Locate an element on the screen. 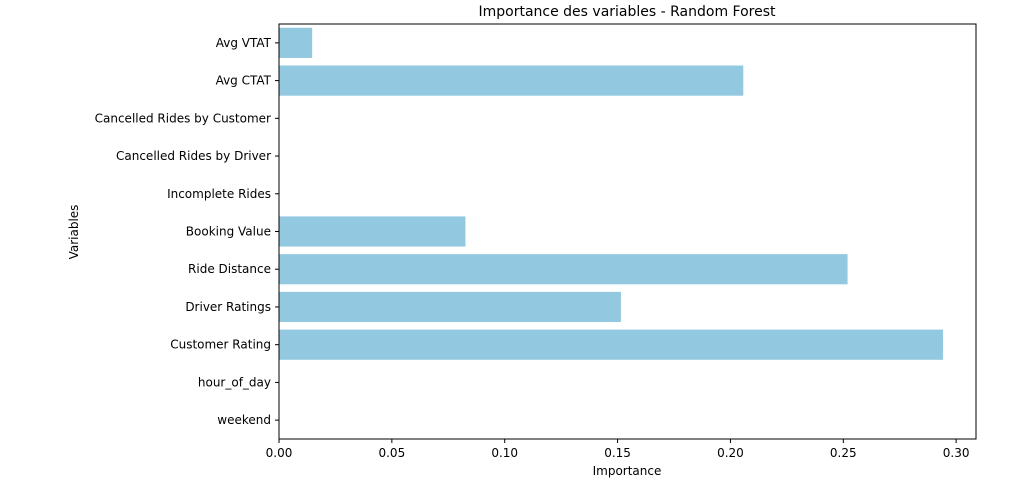 The height and width of the screenshot is (496, 1024). x-axis-label: Importance is located at coordinates (627, 471).